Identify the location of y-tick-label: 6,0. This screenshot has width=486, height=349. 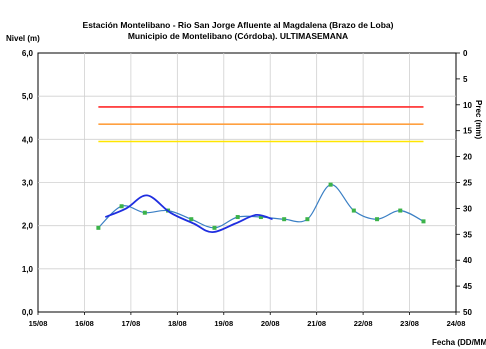
(28, 53).